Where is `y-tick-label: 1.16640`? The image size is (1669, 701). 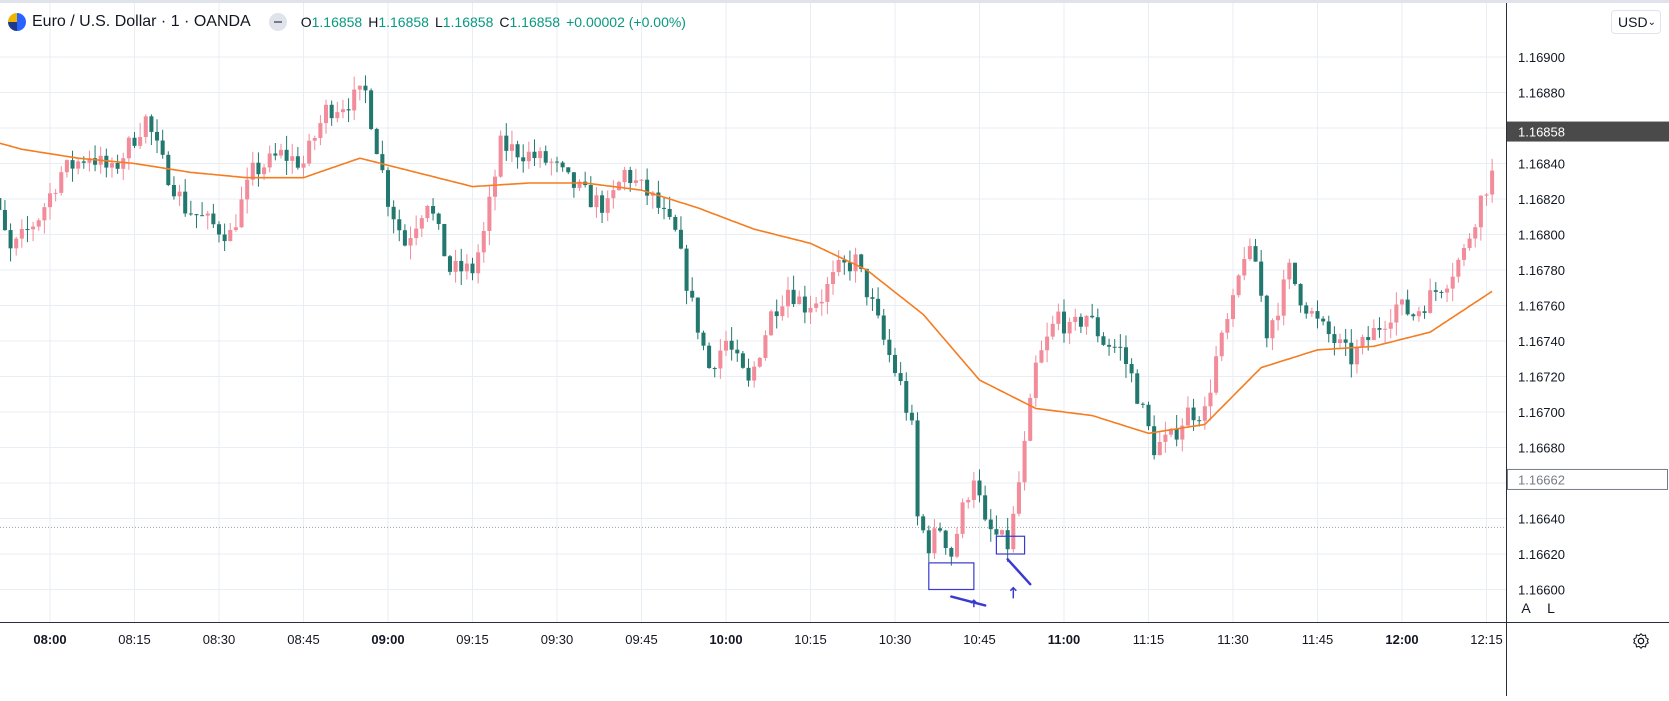 y-tick-label: 1.16640 is located at coordinates (1541, 519).